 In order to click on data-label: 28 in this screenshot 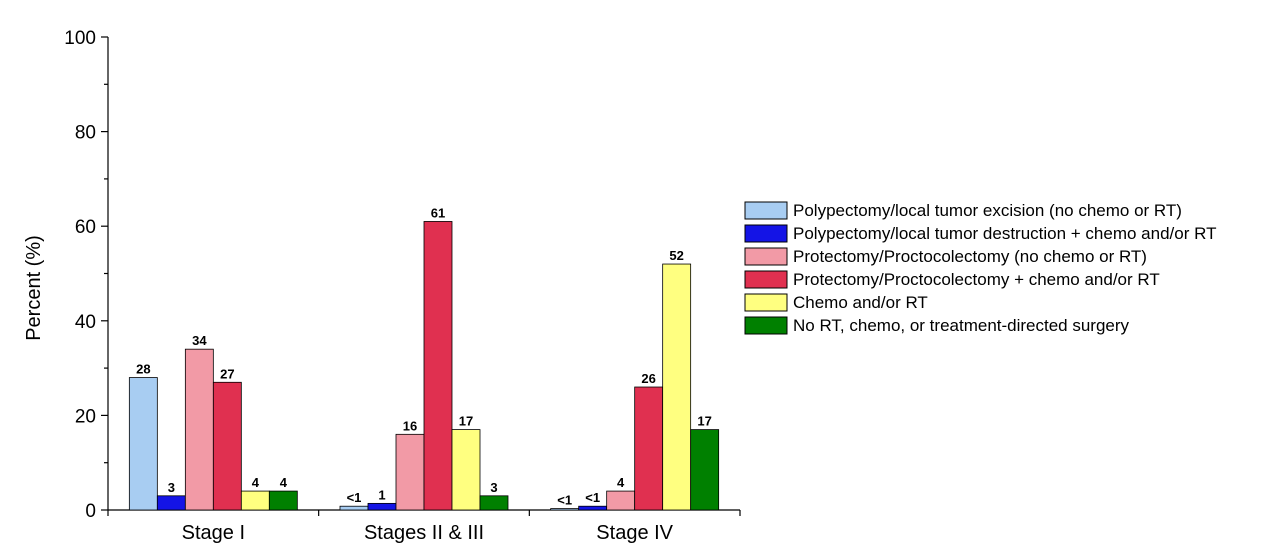, I will do `click(143, 369)`.